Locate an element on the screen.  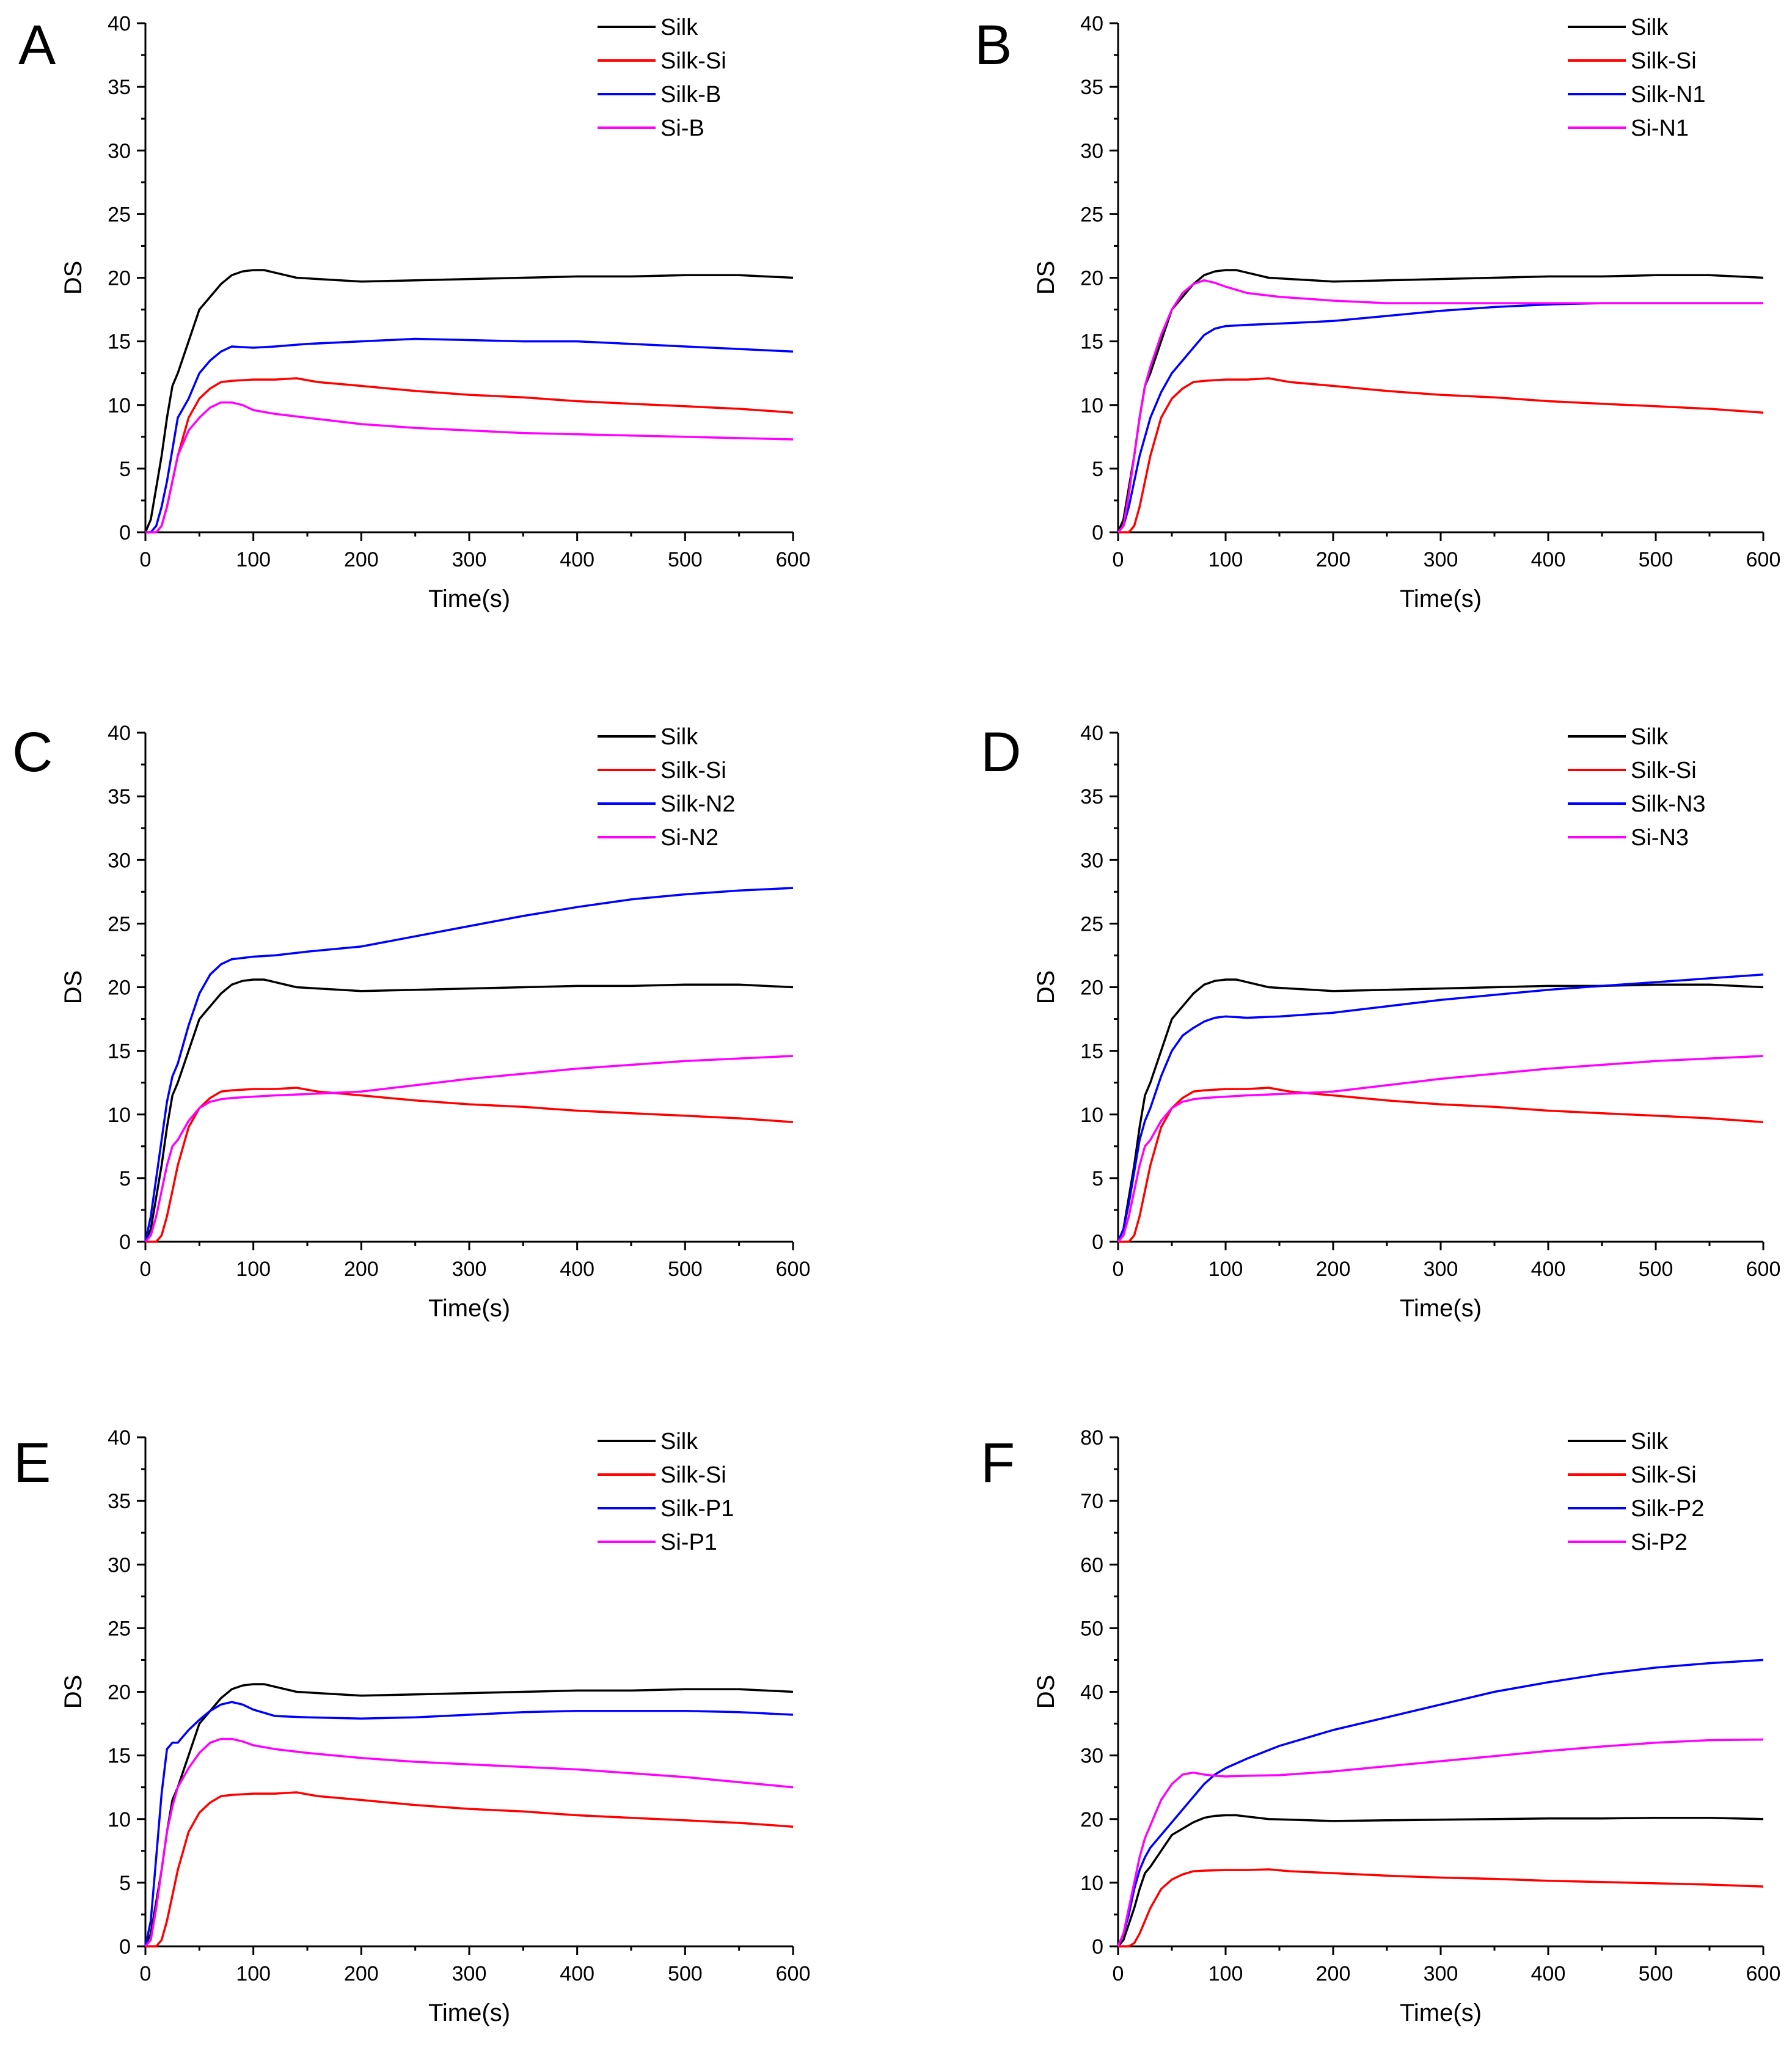
series-line-silk-b is located at coordinates (469, 435).